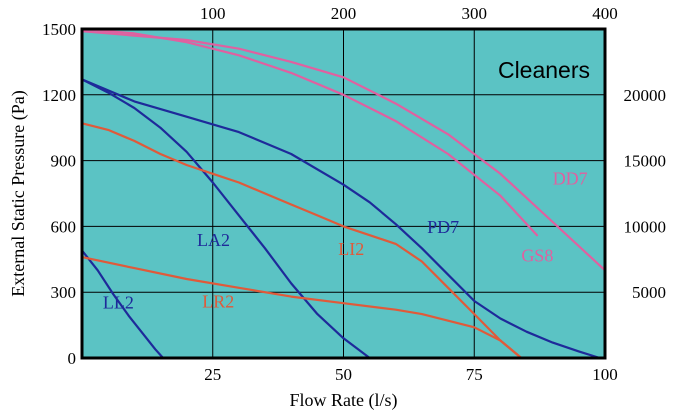 The height and width of the screenshot is (416, 676). I want to click on right-tick-label: 20000, so click(645, 95).